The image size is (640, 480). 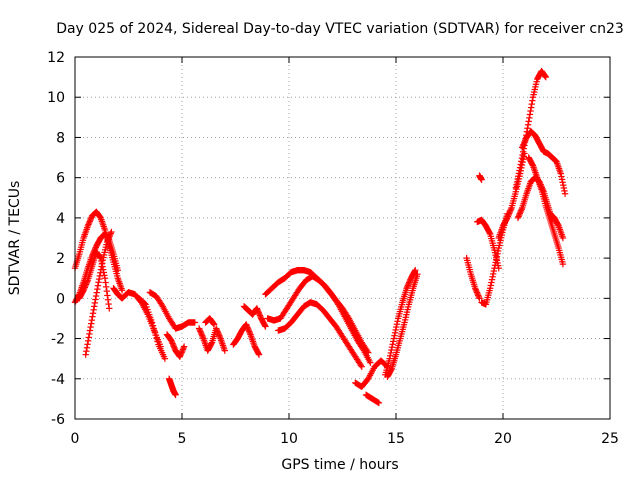 What do you see at coordinates (75, 439) in the screenshot?
I see `x-tick-label: 0` at bounding box center [75, 439].